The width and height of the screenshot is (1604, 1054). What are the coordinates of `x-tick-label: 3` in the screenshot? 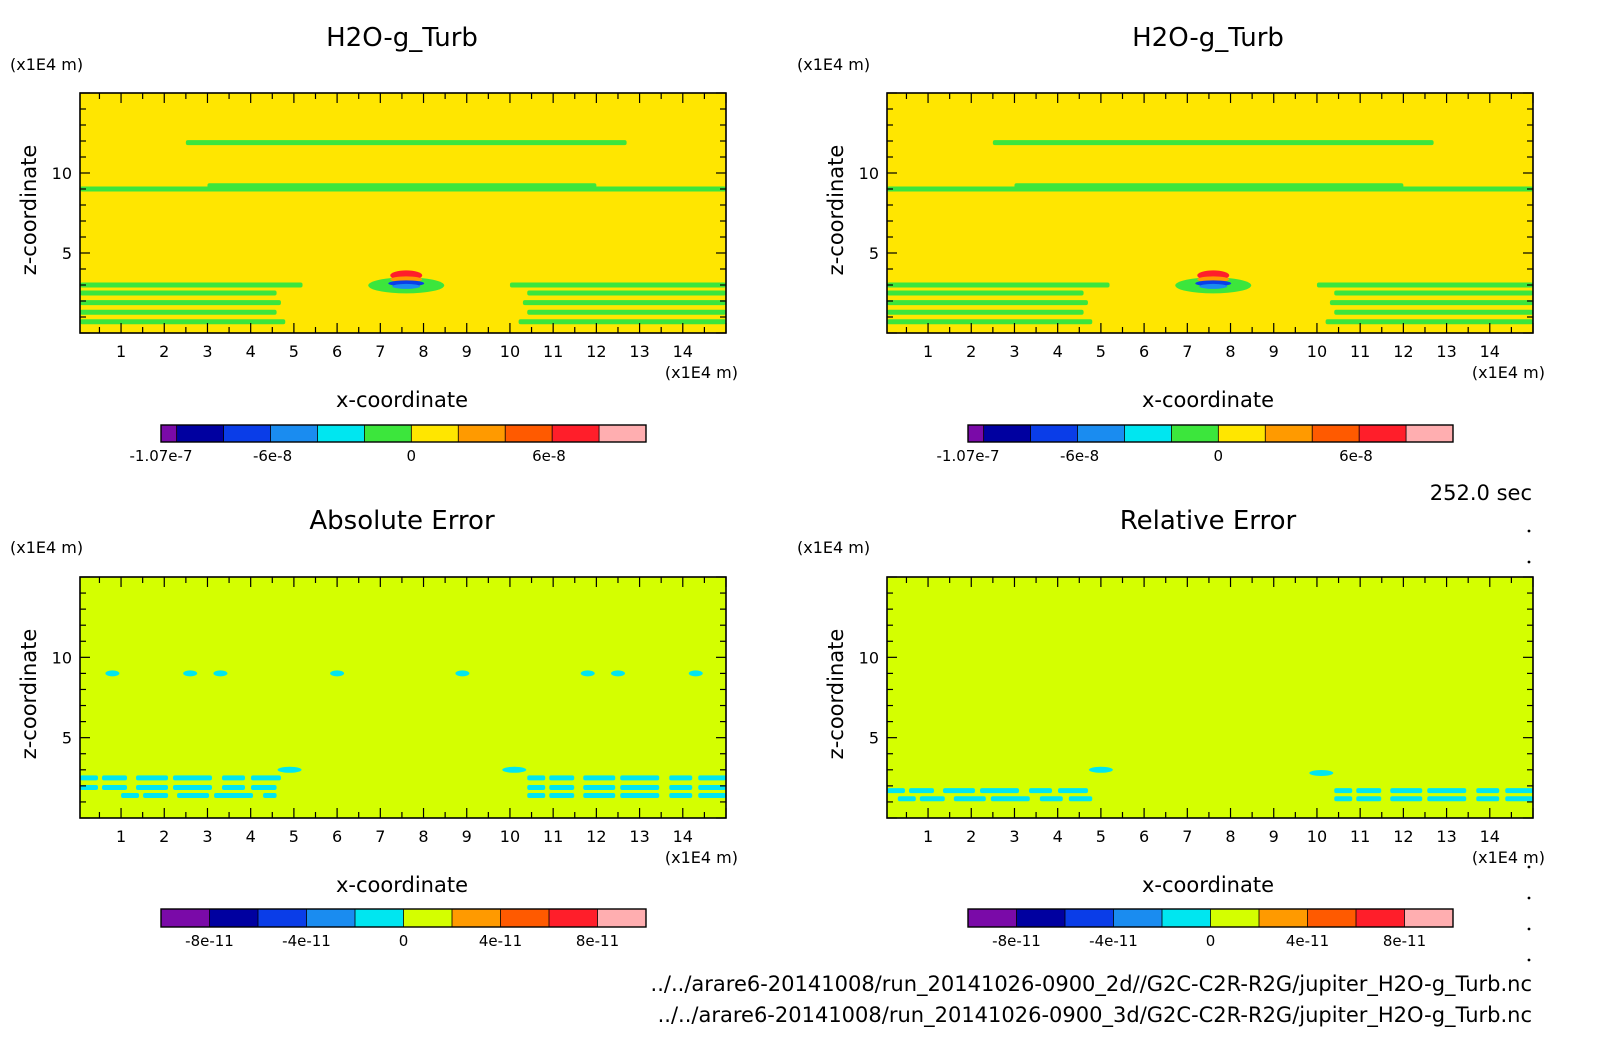 It's located at (207, 351).